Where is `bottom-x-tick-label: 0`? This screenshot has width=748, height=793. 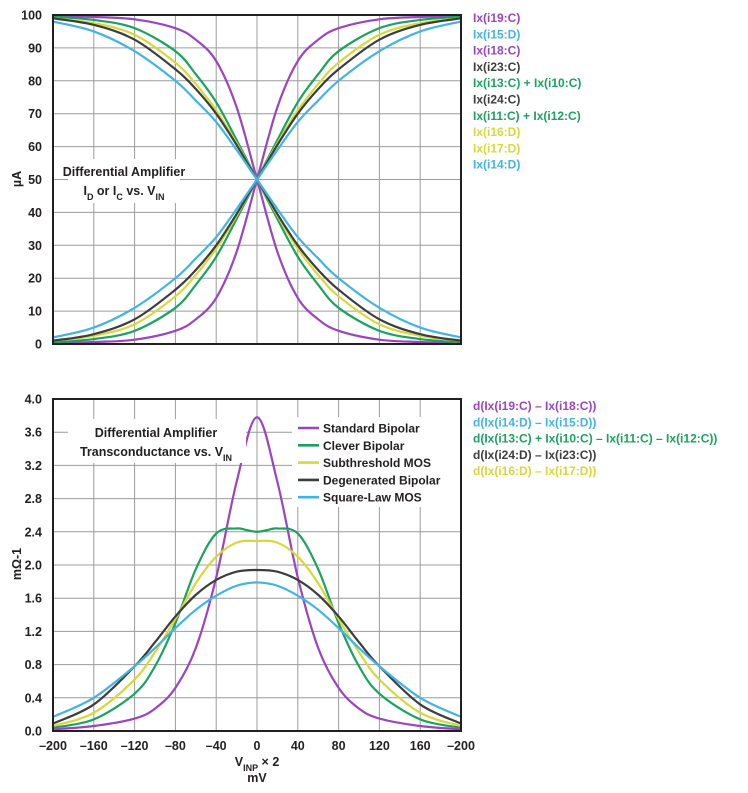
bottom-x-tick-label: 0 is located at coordinates (257, 746).